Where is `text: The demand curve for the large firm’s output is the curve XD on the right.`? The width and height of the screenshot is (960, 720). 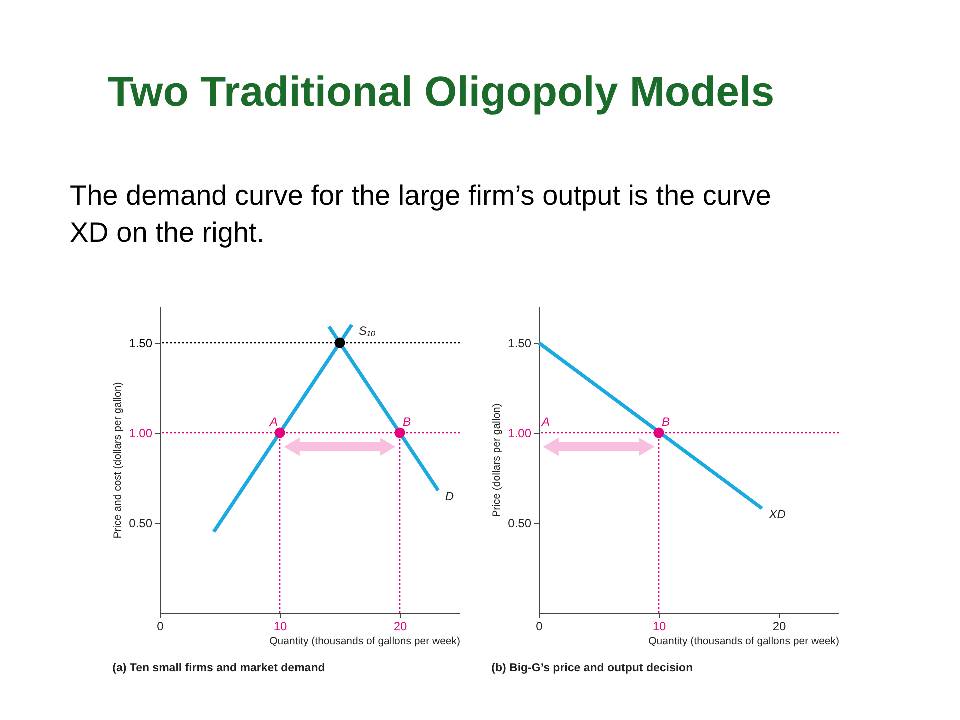
text: The demand curve for the large firm’s output is the curve XD on the right. is located at coordinates (421, 214).